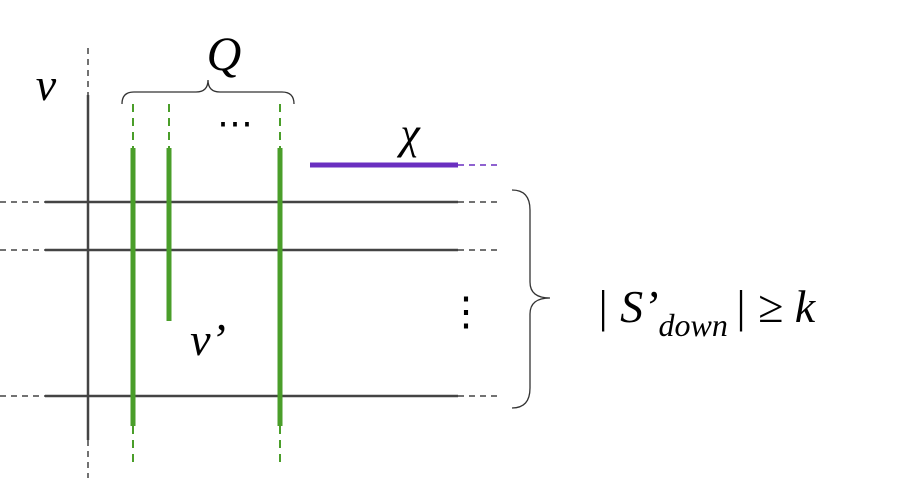  What do you see at coordinates (208, 92) in the screenshot?
I see `top-brace` at bounding box center [208, 92].